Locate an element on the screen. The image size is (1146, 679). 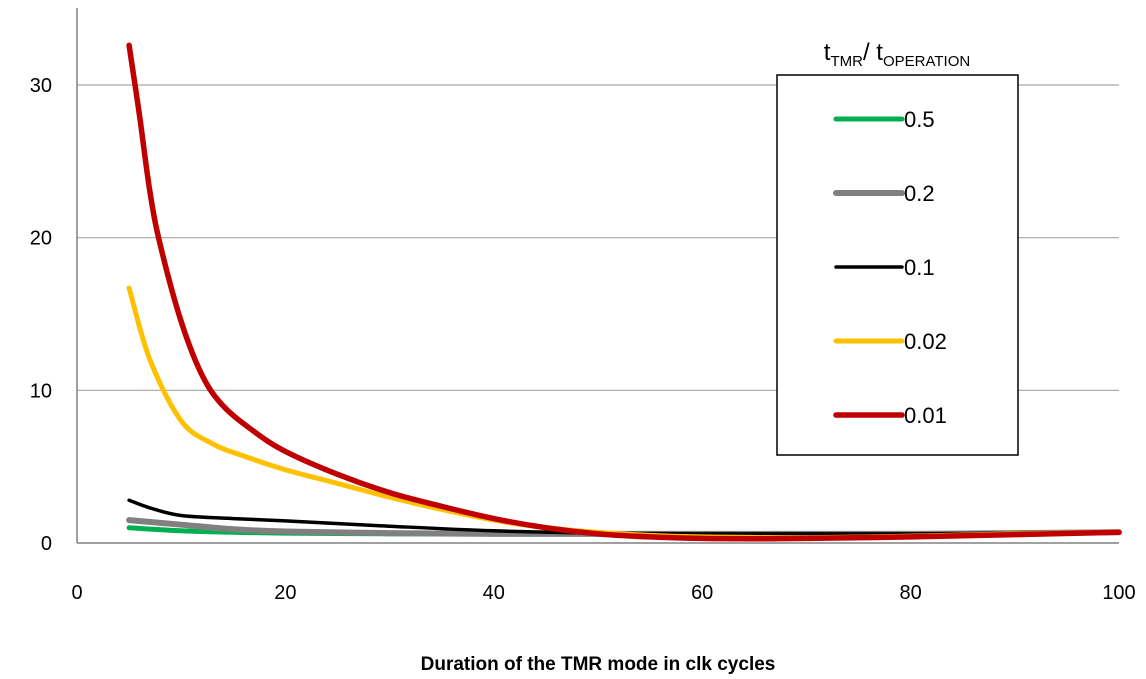
x-tick-label-3: 60 is located at coordinates (702, 593).